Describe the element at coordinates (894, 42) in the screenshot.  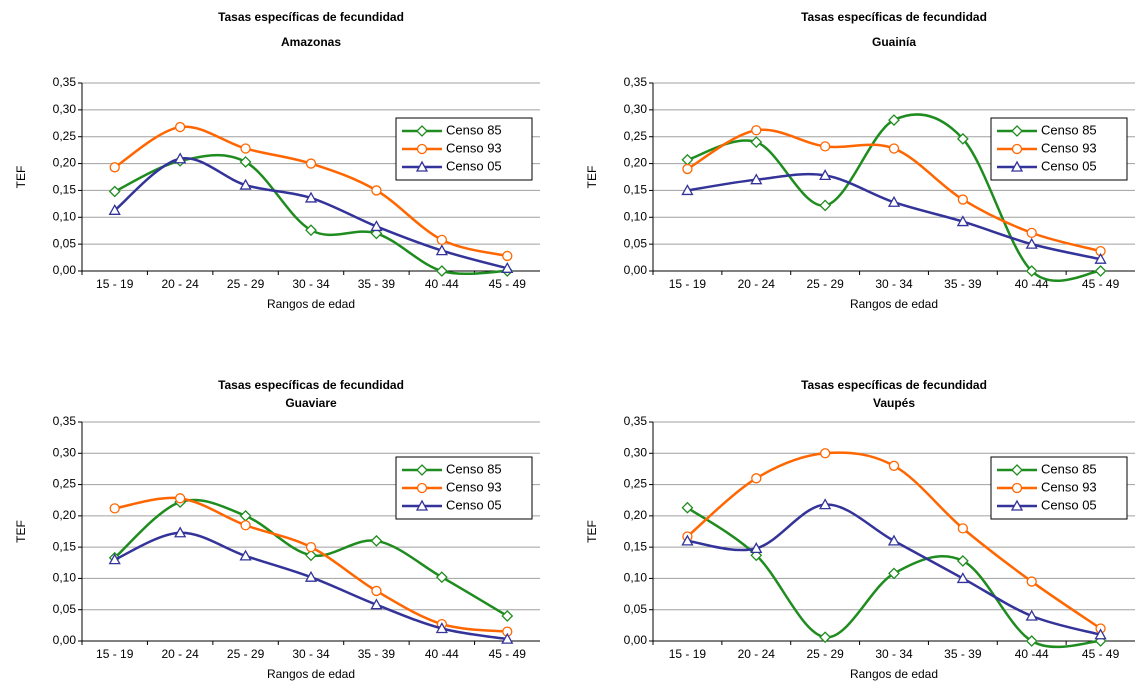
I see `chart-subtitle: Guainía` at that location.